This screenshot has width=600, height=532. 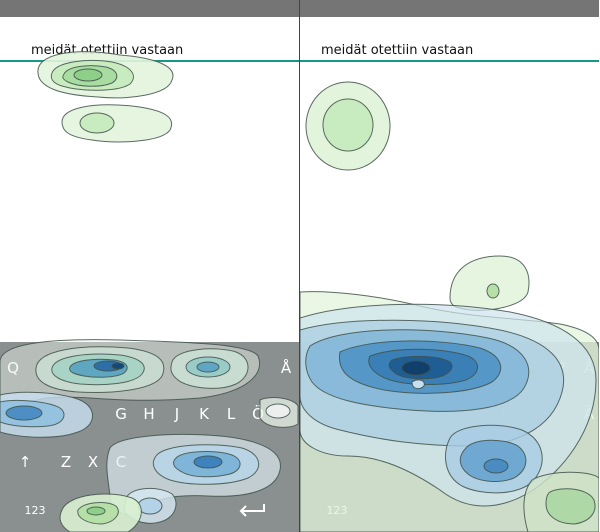 I want to click on key-q: Q, so click(x=13, y=368).